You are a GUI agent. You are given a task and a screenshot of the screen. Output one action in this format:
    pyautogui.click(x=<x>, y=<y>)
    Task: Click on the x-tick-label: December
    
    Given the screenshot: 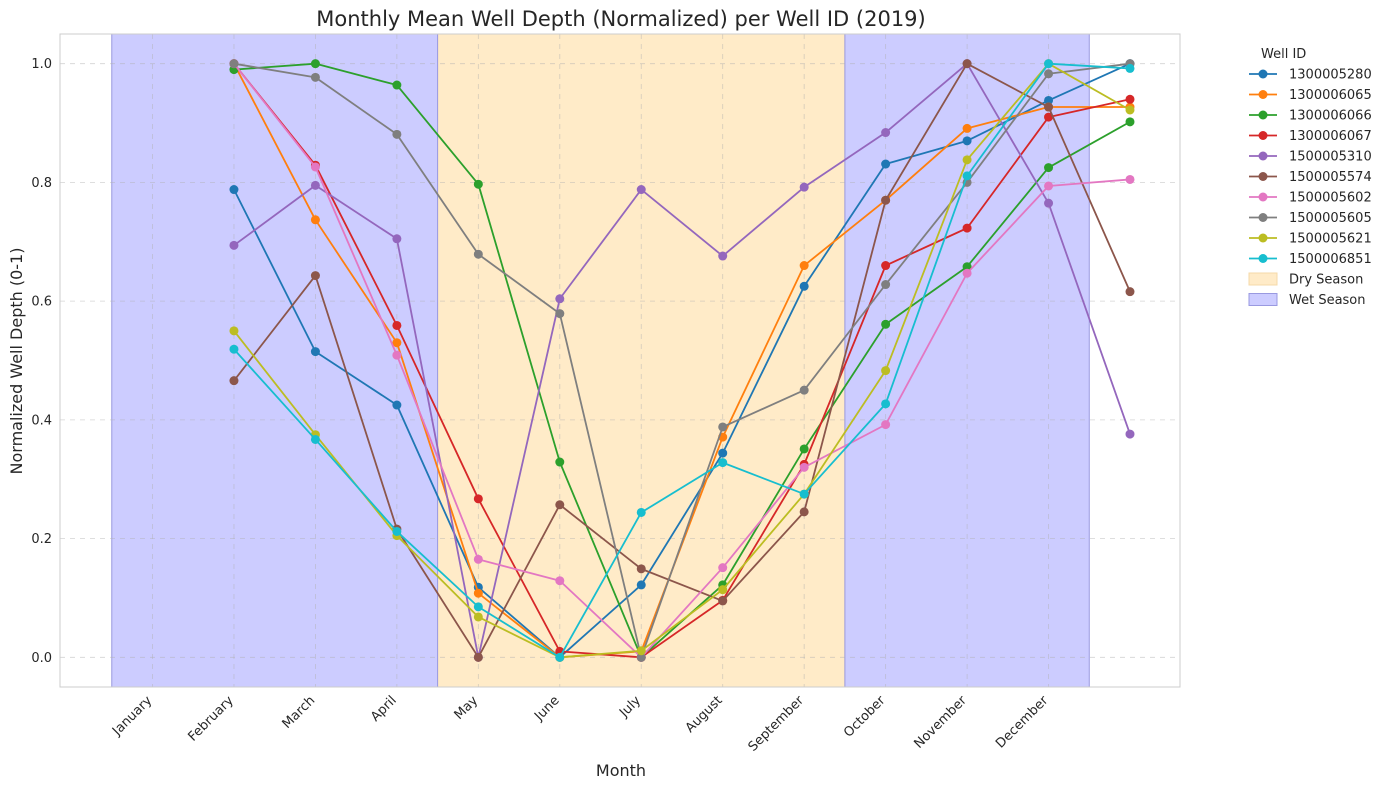 What is the action you would take?
    pyautogui.click(x=1022, y=722)
    